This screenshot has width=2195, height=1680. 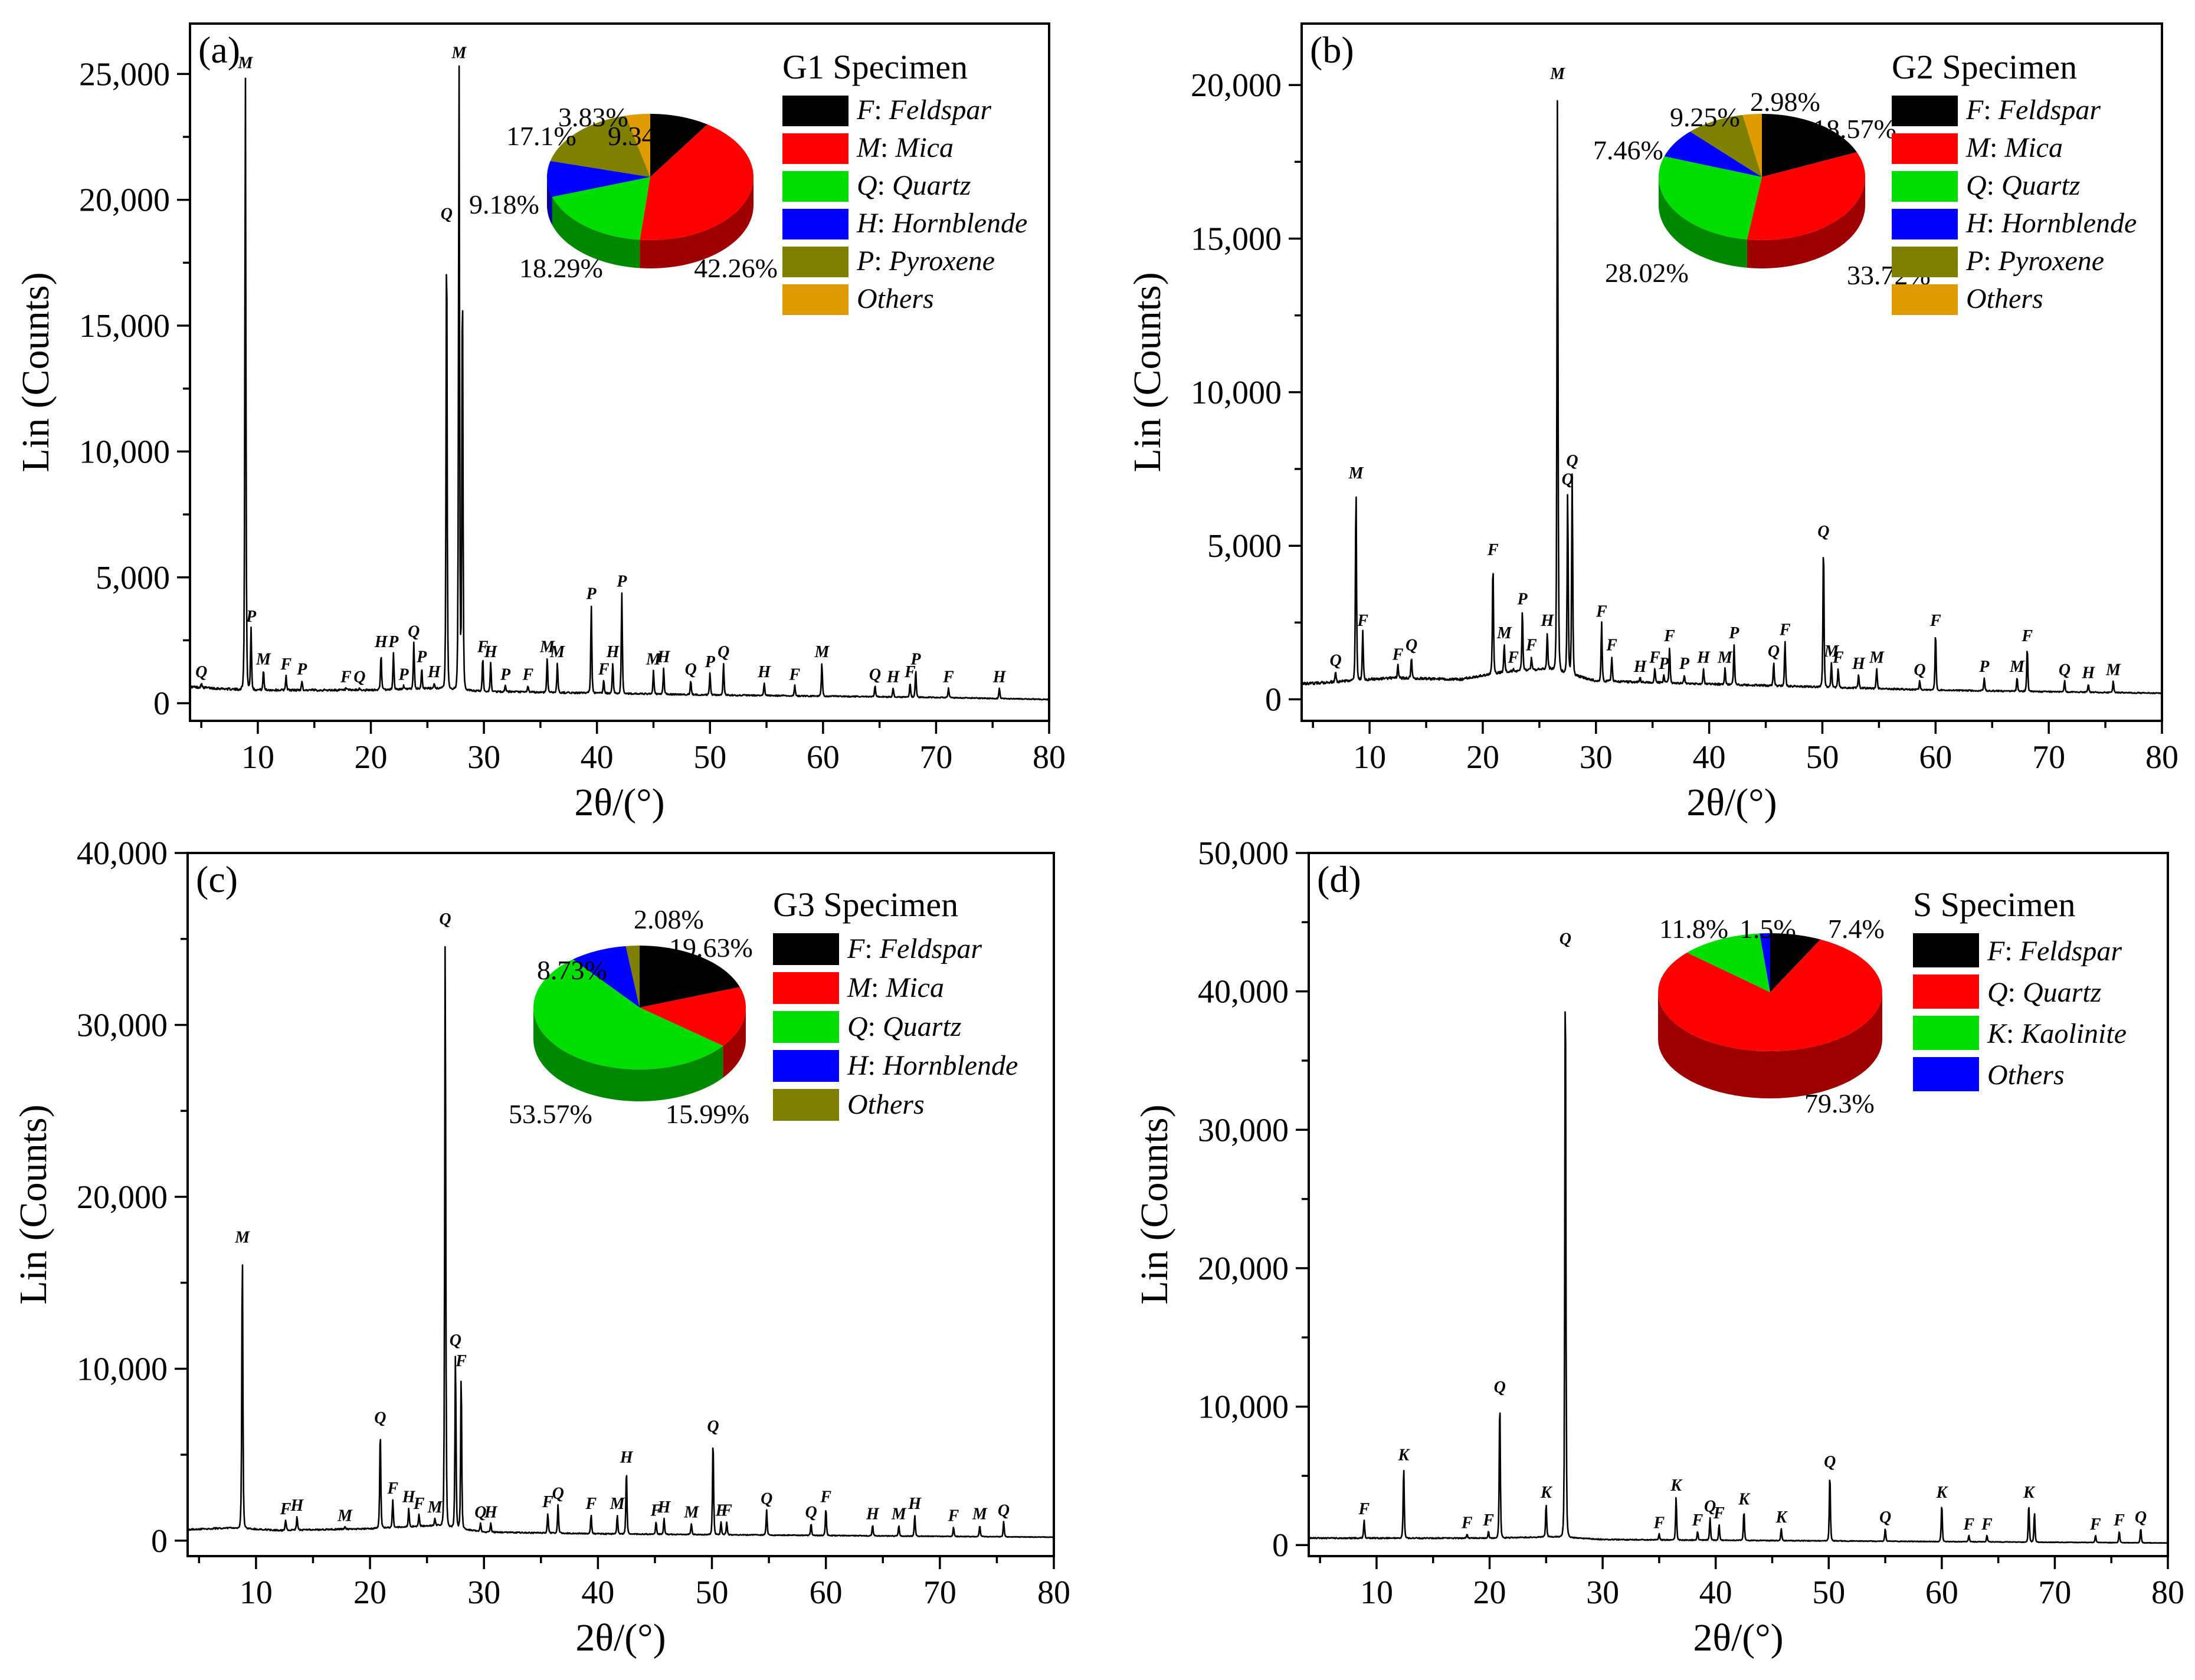 I want to click on y-tick-label: 0, so click(x=1281, y=1545).